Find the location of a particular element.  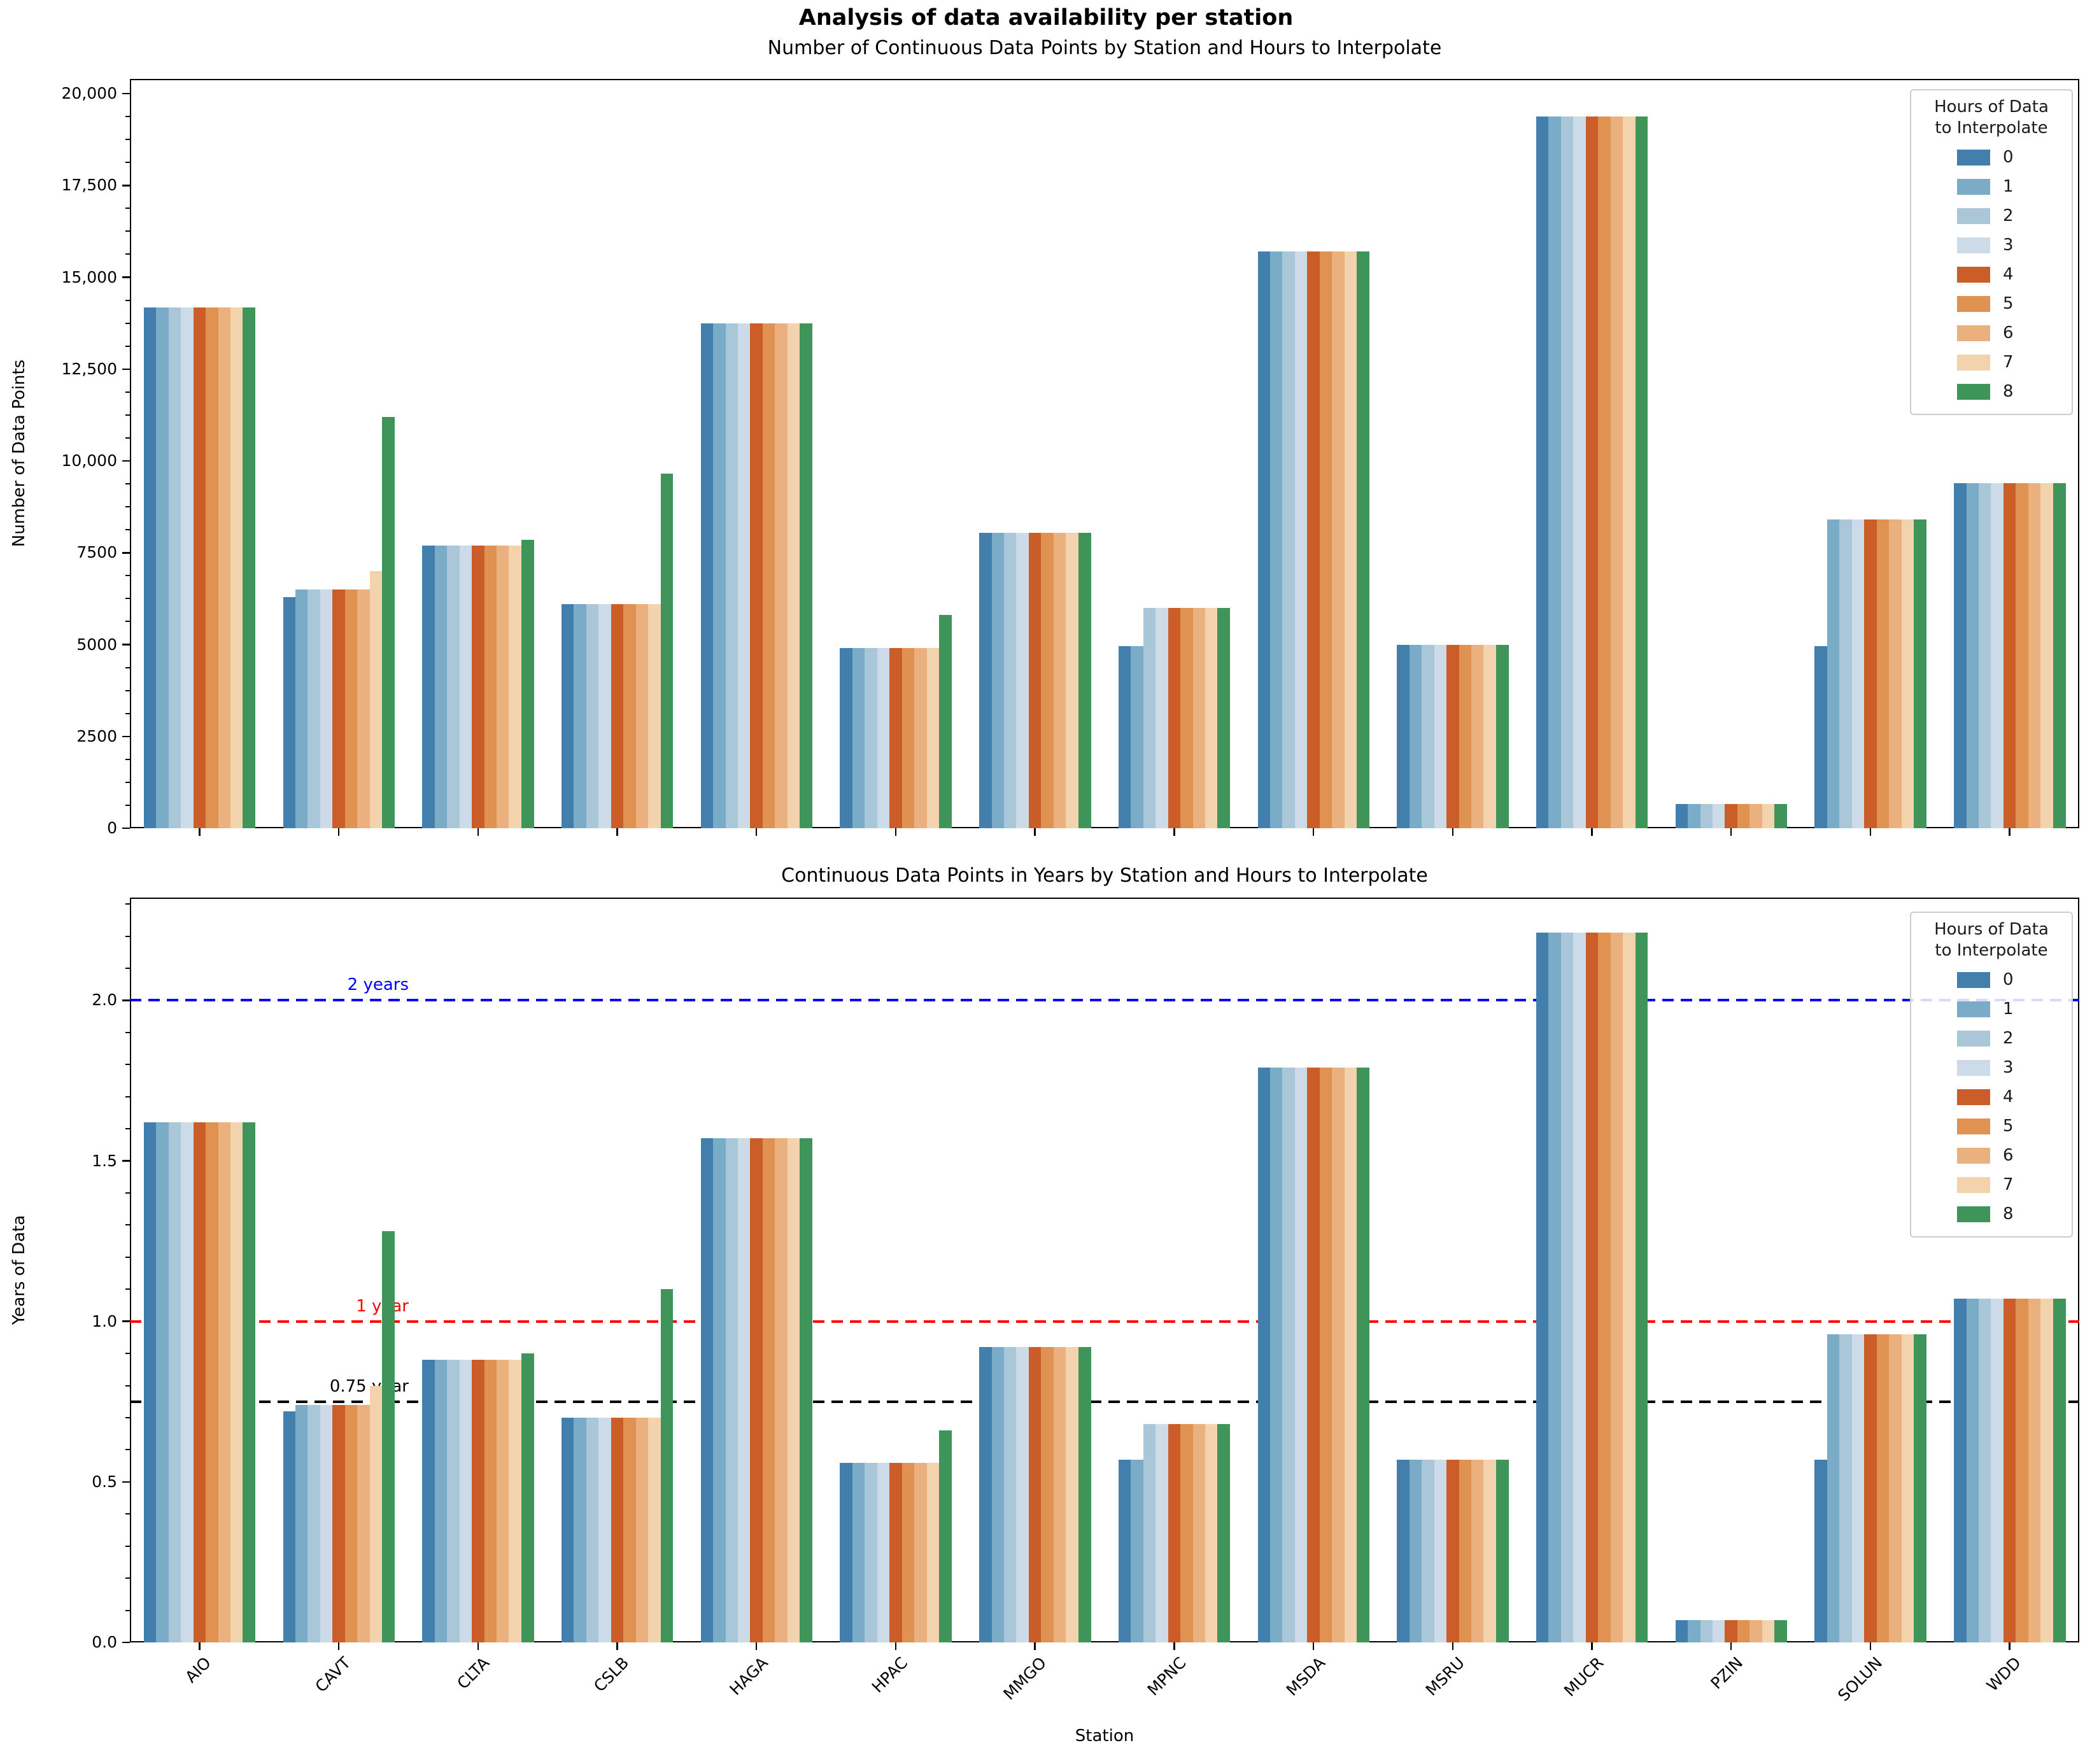

bar-CLTA-h1 is located at coordinates (441, 1501).